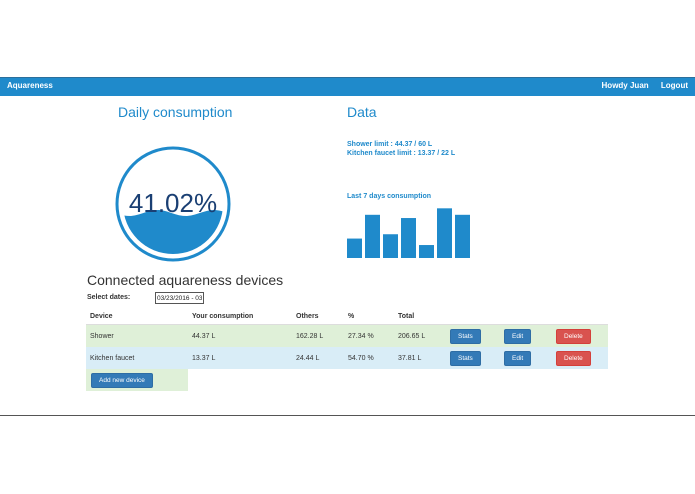 The height and width of the screenshot is (494, 695). I want to click on device-percent: 27.34 %, so click(369, 335).